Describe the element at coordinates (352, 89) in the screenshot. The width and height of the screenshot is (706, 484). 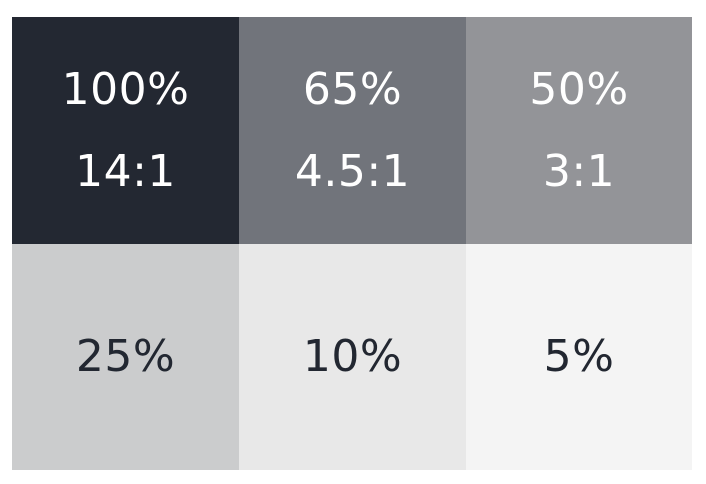
I see `swatch-percent: 65%` at that location.